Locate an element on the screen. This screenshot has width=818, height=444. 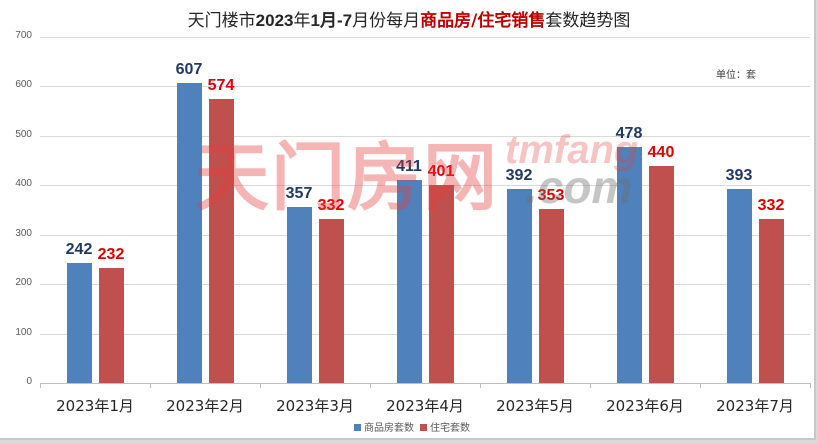
data-label-series1: 411 is located at coordinates (409, 166).